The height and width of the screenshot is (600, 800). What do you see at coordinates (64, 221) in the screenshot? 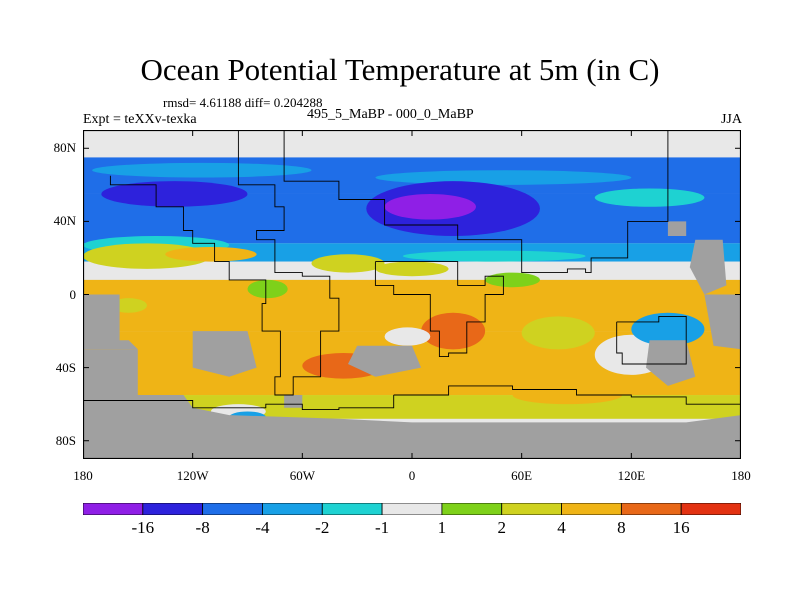
I see `y-tick-label-1: 40N` at bounding box center [64, 221].